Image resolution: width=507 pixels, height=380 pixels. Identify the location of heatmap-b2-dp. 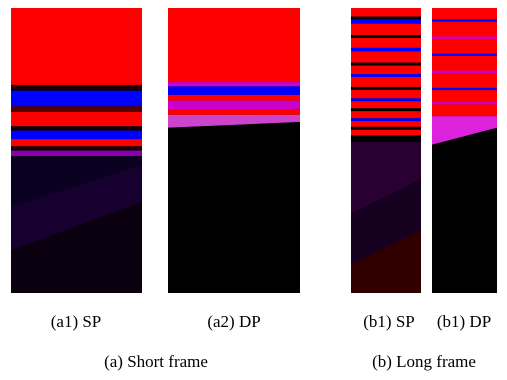
(464, 150).